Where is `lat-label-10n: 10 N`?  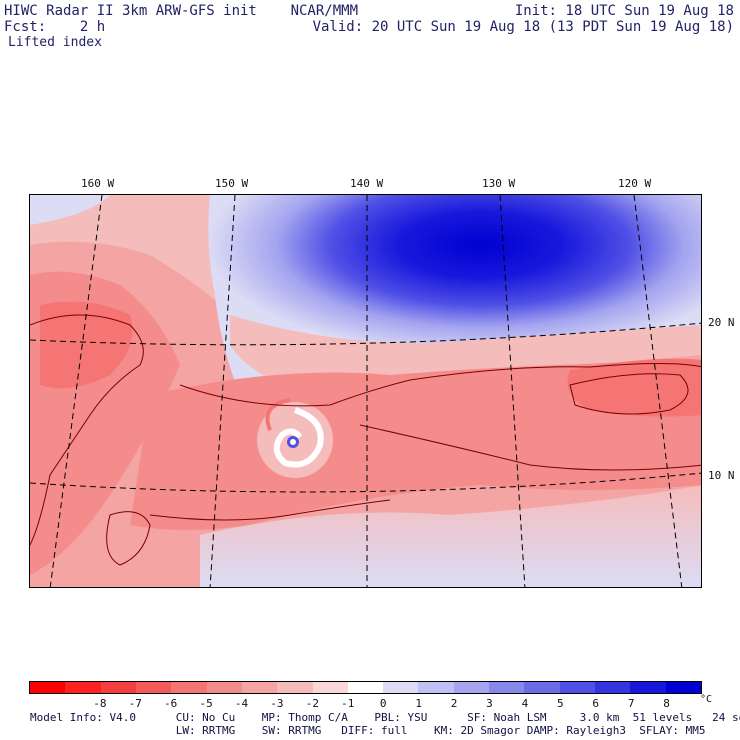
lat-label-10n: 10 N is located at coordinates (721, 475).